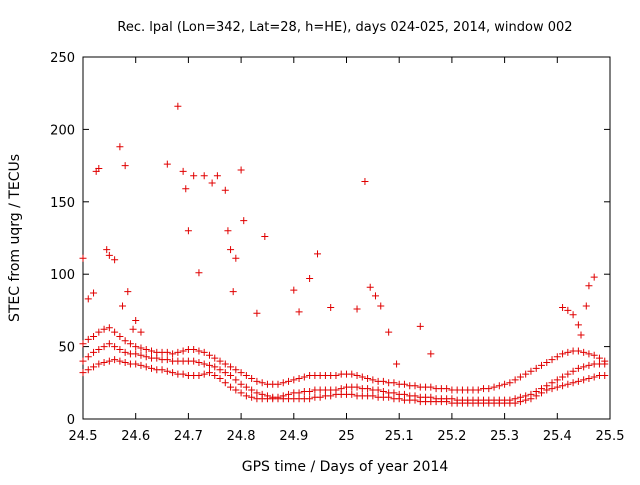 This screenshot has height=485, width=640. What do you see at coordinates (399, 436) in the screenshot?
I see `x-tick-label: 25.1` at bounding box center [399, 436].